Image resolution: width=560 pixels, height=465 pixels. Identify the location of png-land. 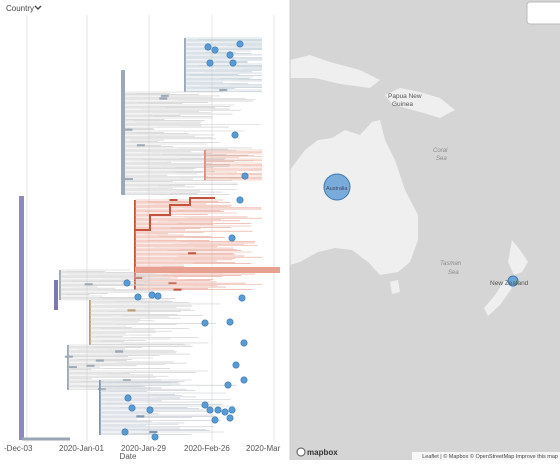
(420, 103).